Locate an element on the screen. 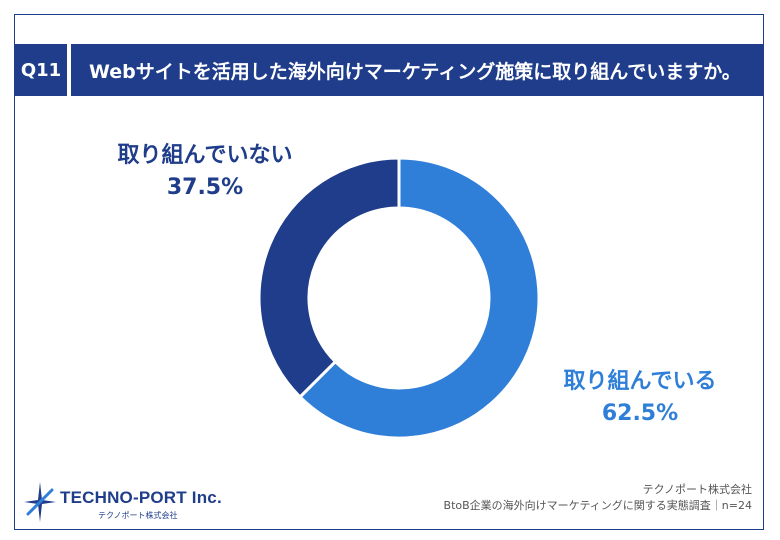  question-header: Q11 Webサイトを活用した海外向けマーケティング施策に取り組んでいますか。 is located at coordinates (389, 70).